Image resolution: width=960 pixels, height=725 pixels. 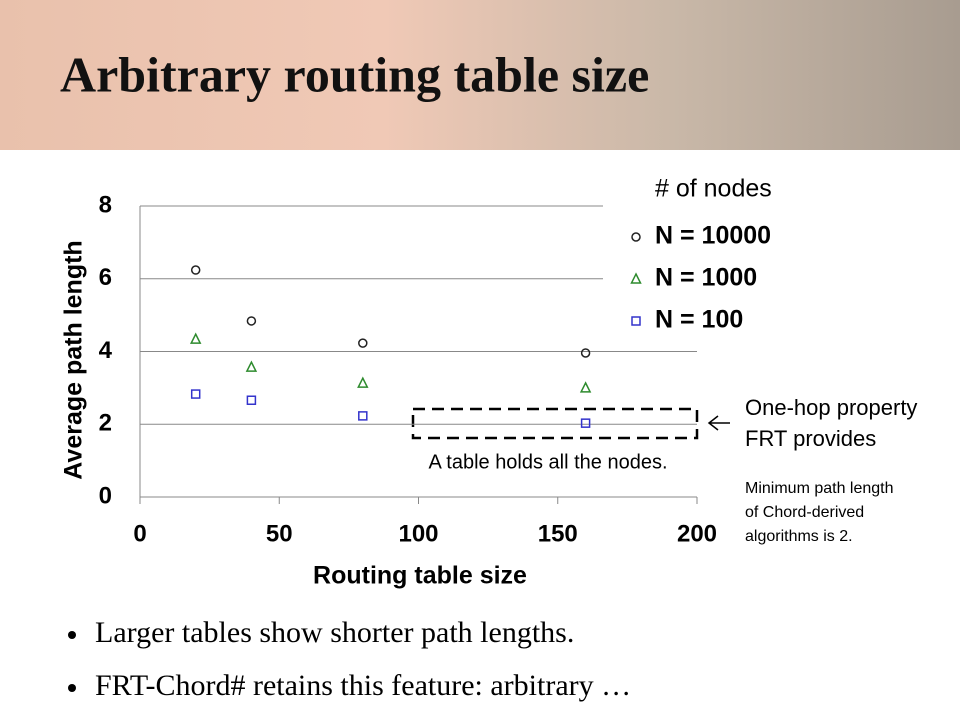 I want to click on legend-background, so click(x=703, y=255).